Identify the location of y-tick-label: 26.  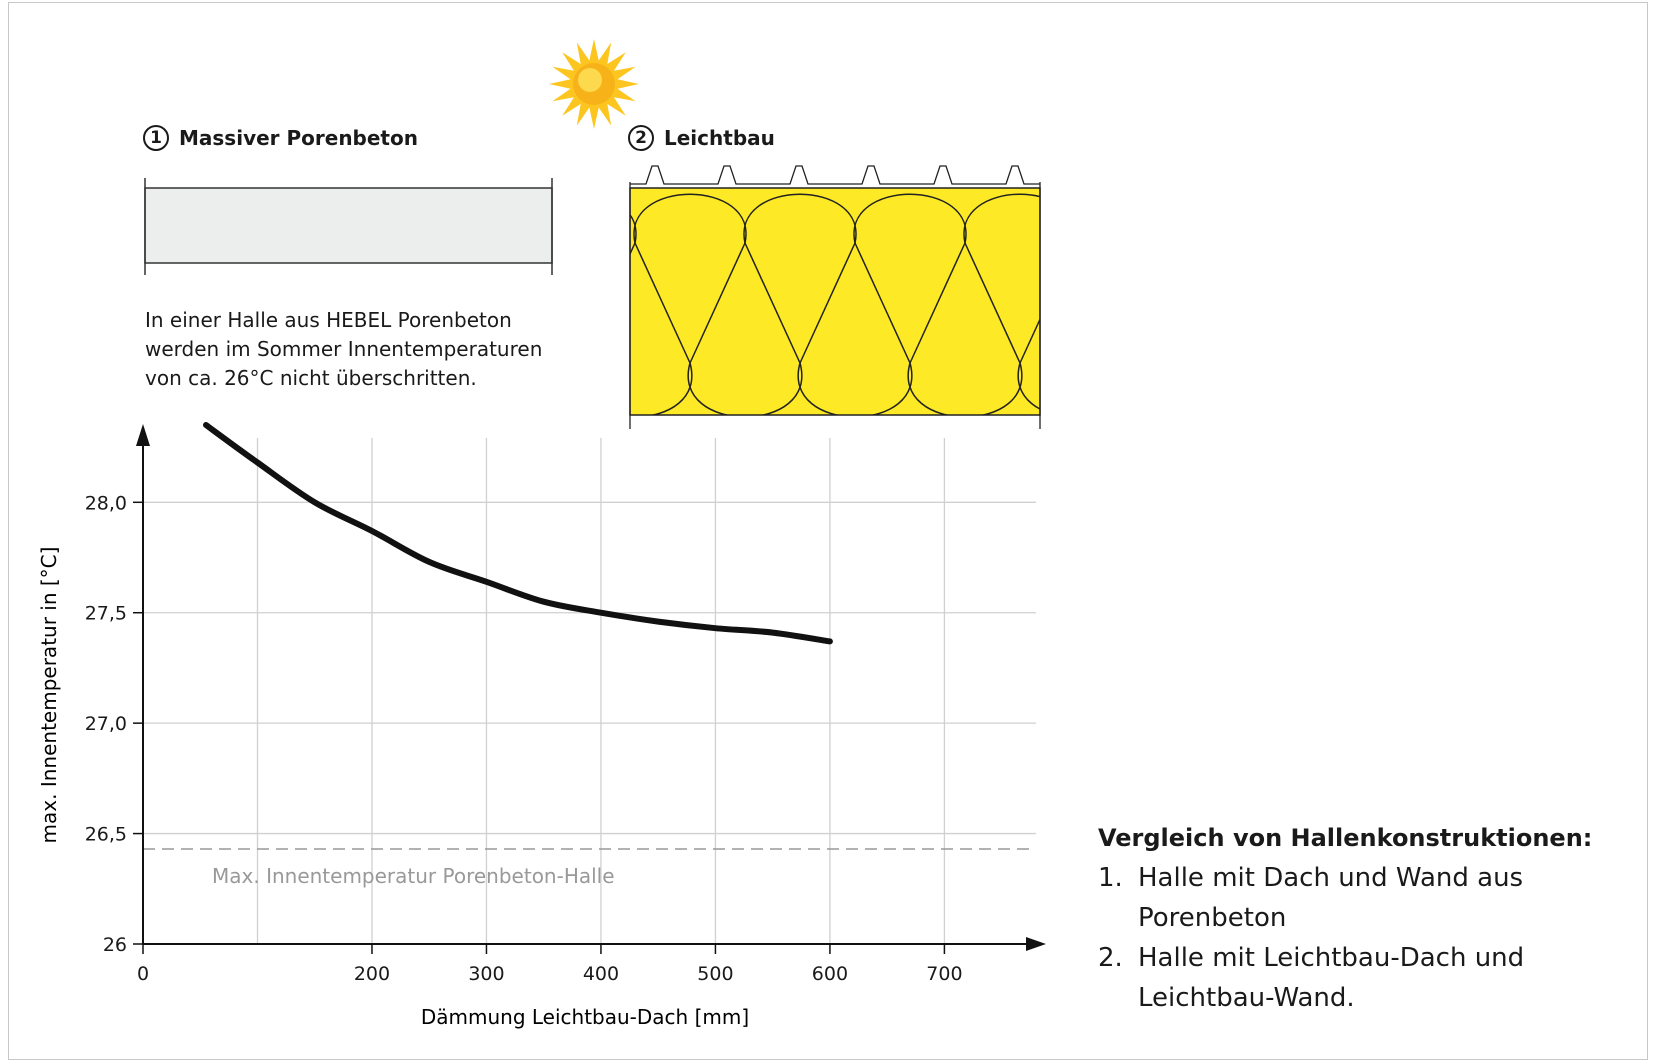
(115, 945).